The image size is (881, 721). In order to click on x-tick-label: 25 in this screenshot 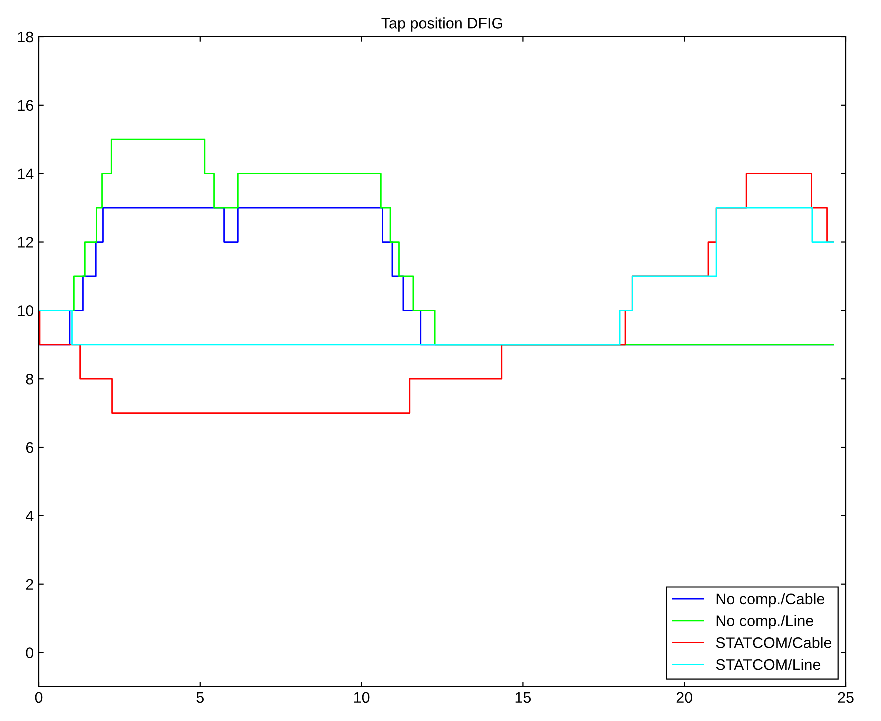, I will do `click(846, 698)`.